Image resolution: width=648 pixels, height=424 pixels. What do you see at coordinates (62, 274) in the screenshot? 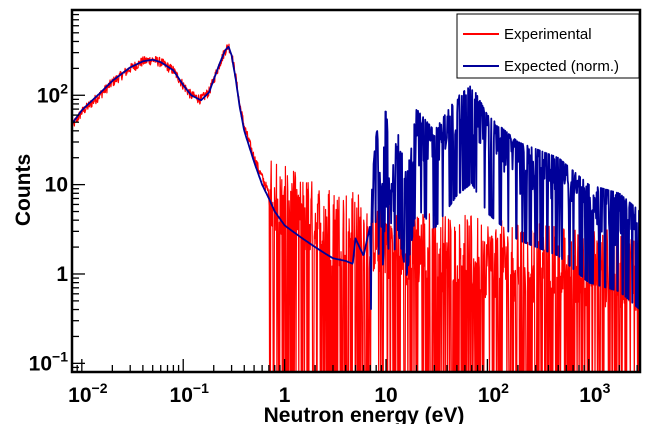
I see `y-tick-label: 1` at bounding box center [62, 274].